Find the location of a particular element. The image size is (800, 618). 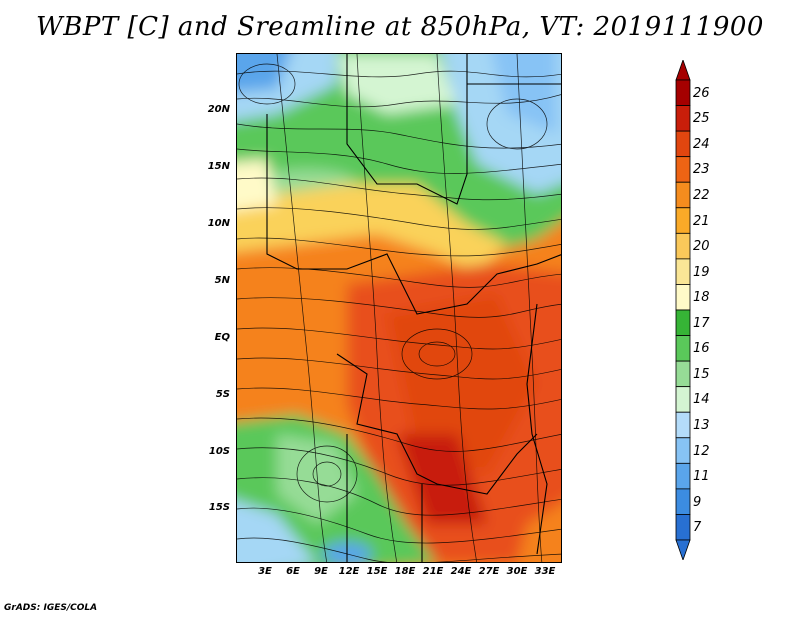

colorbar-label: 25 is located at coordinates (701, 119).